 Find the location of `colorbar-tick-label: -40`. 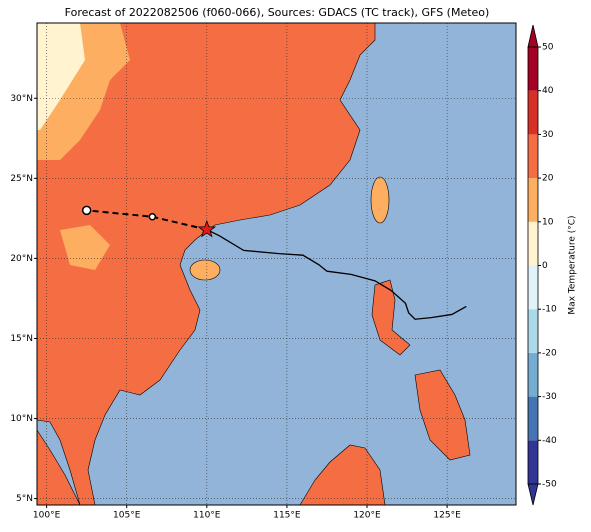

colorbar-tick-label: -40 is located at coordinates (549, 441).